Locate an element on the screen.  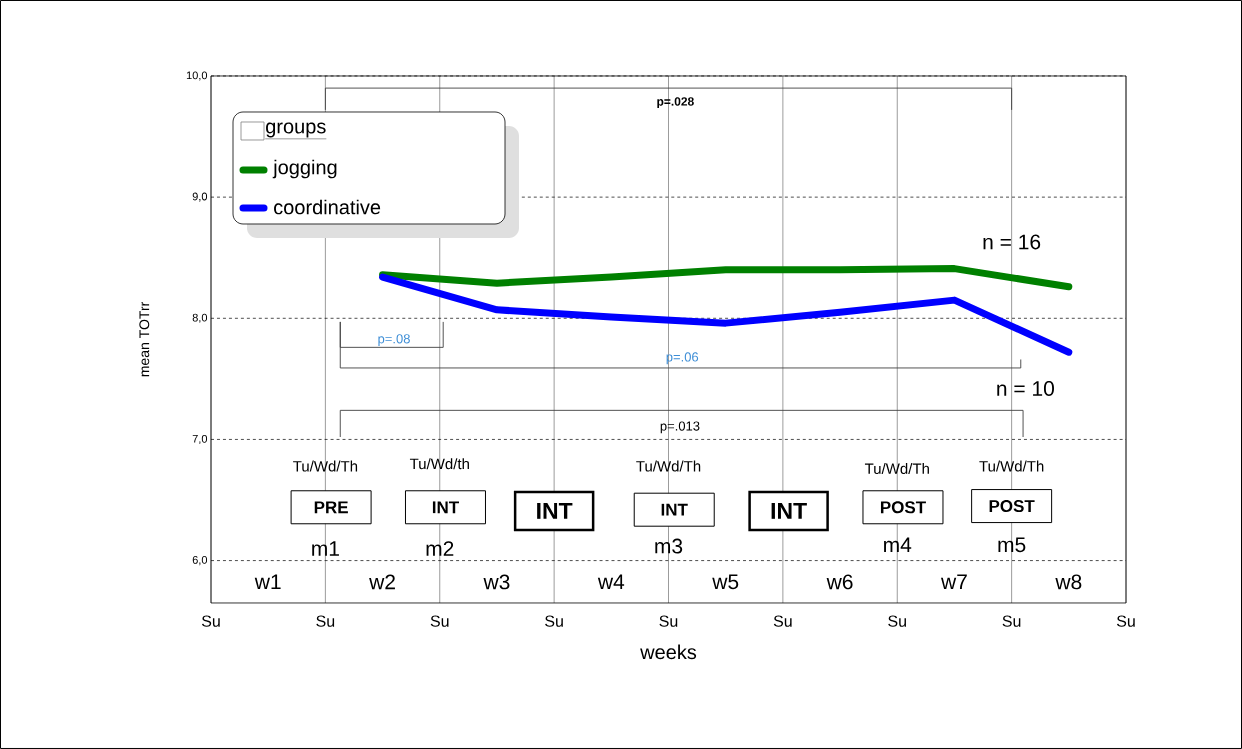
x-axis-title: weeks is located at coordinates (668, 652).